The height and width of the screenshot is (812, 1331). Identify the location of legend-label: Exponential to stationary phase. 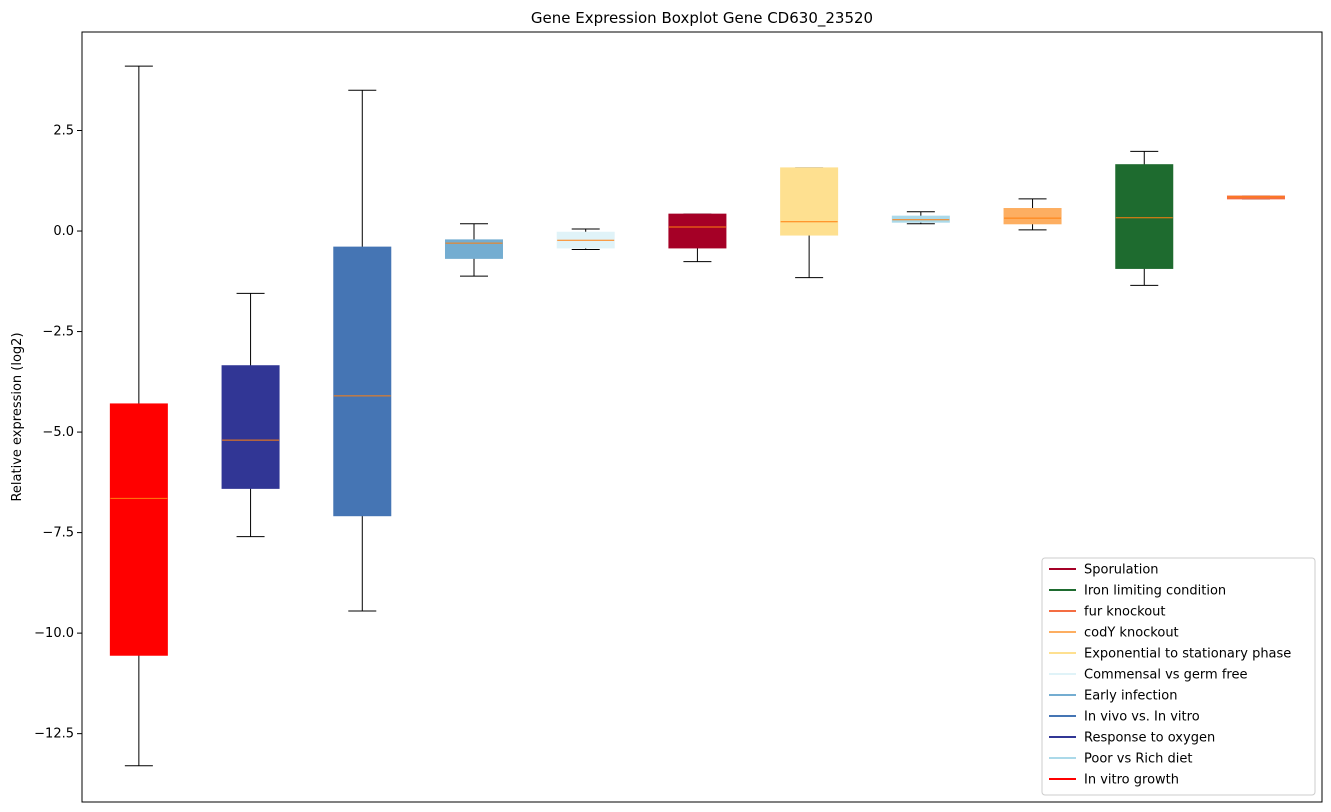
(1187, 654).